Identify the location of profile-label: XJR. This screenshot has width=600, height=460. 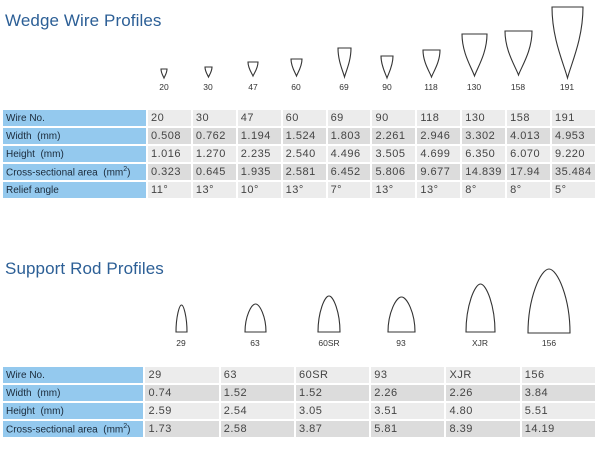
(480, 343).